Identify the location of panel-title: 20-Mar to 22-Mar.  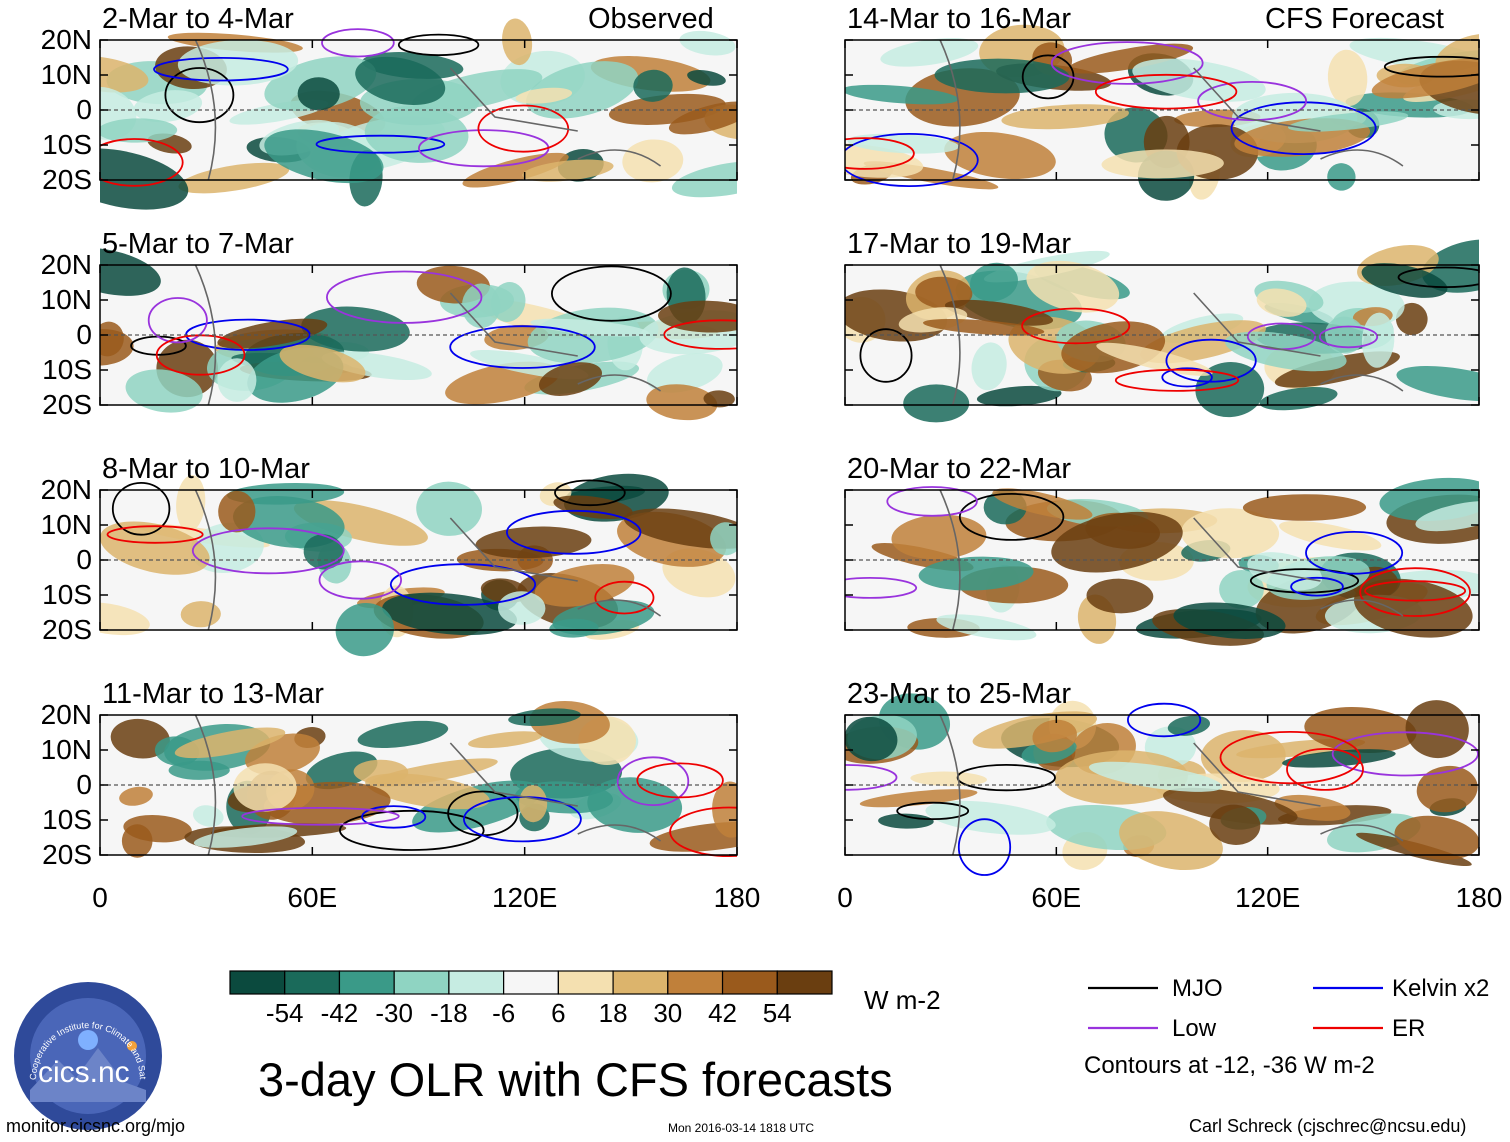
(959, 469).